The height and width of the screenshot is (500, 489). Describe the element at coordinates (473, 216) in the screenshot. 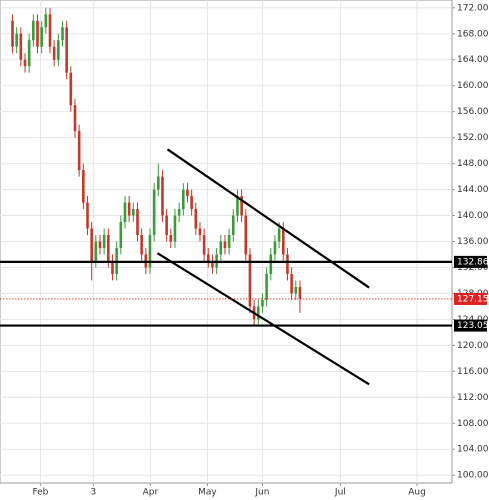

I see `y-tick-label: 140.00` at that location.